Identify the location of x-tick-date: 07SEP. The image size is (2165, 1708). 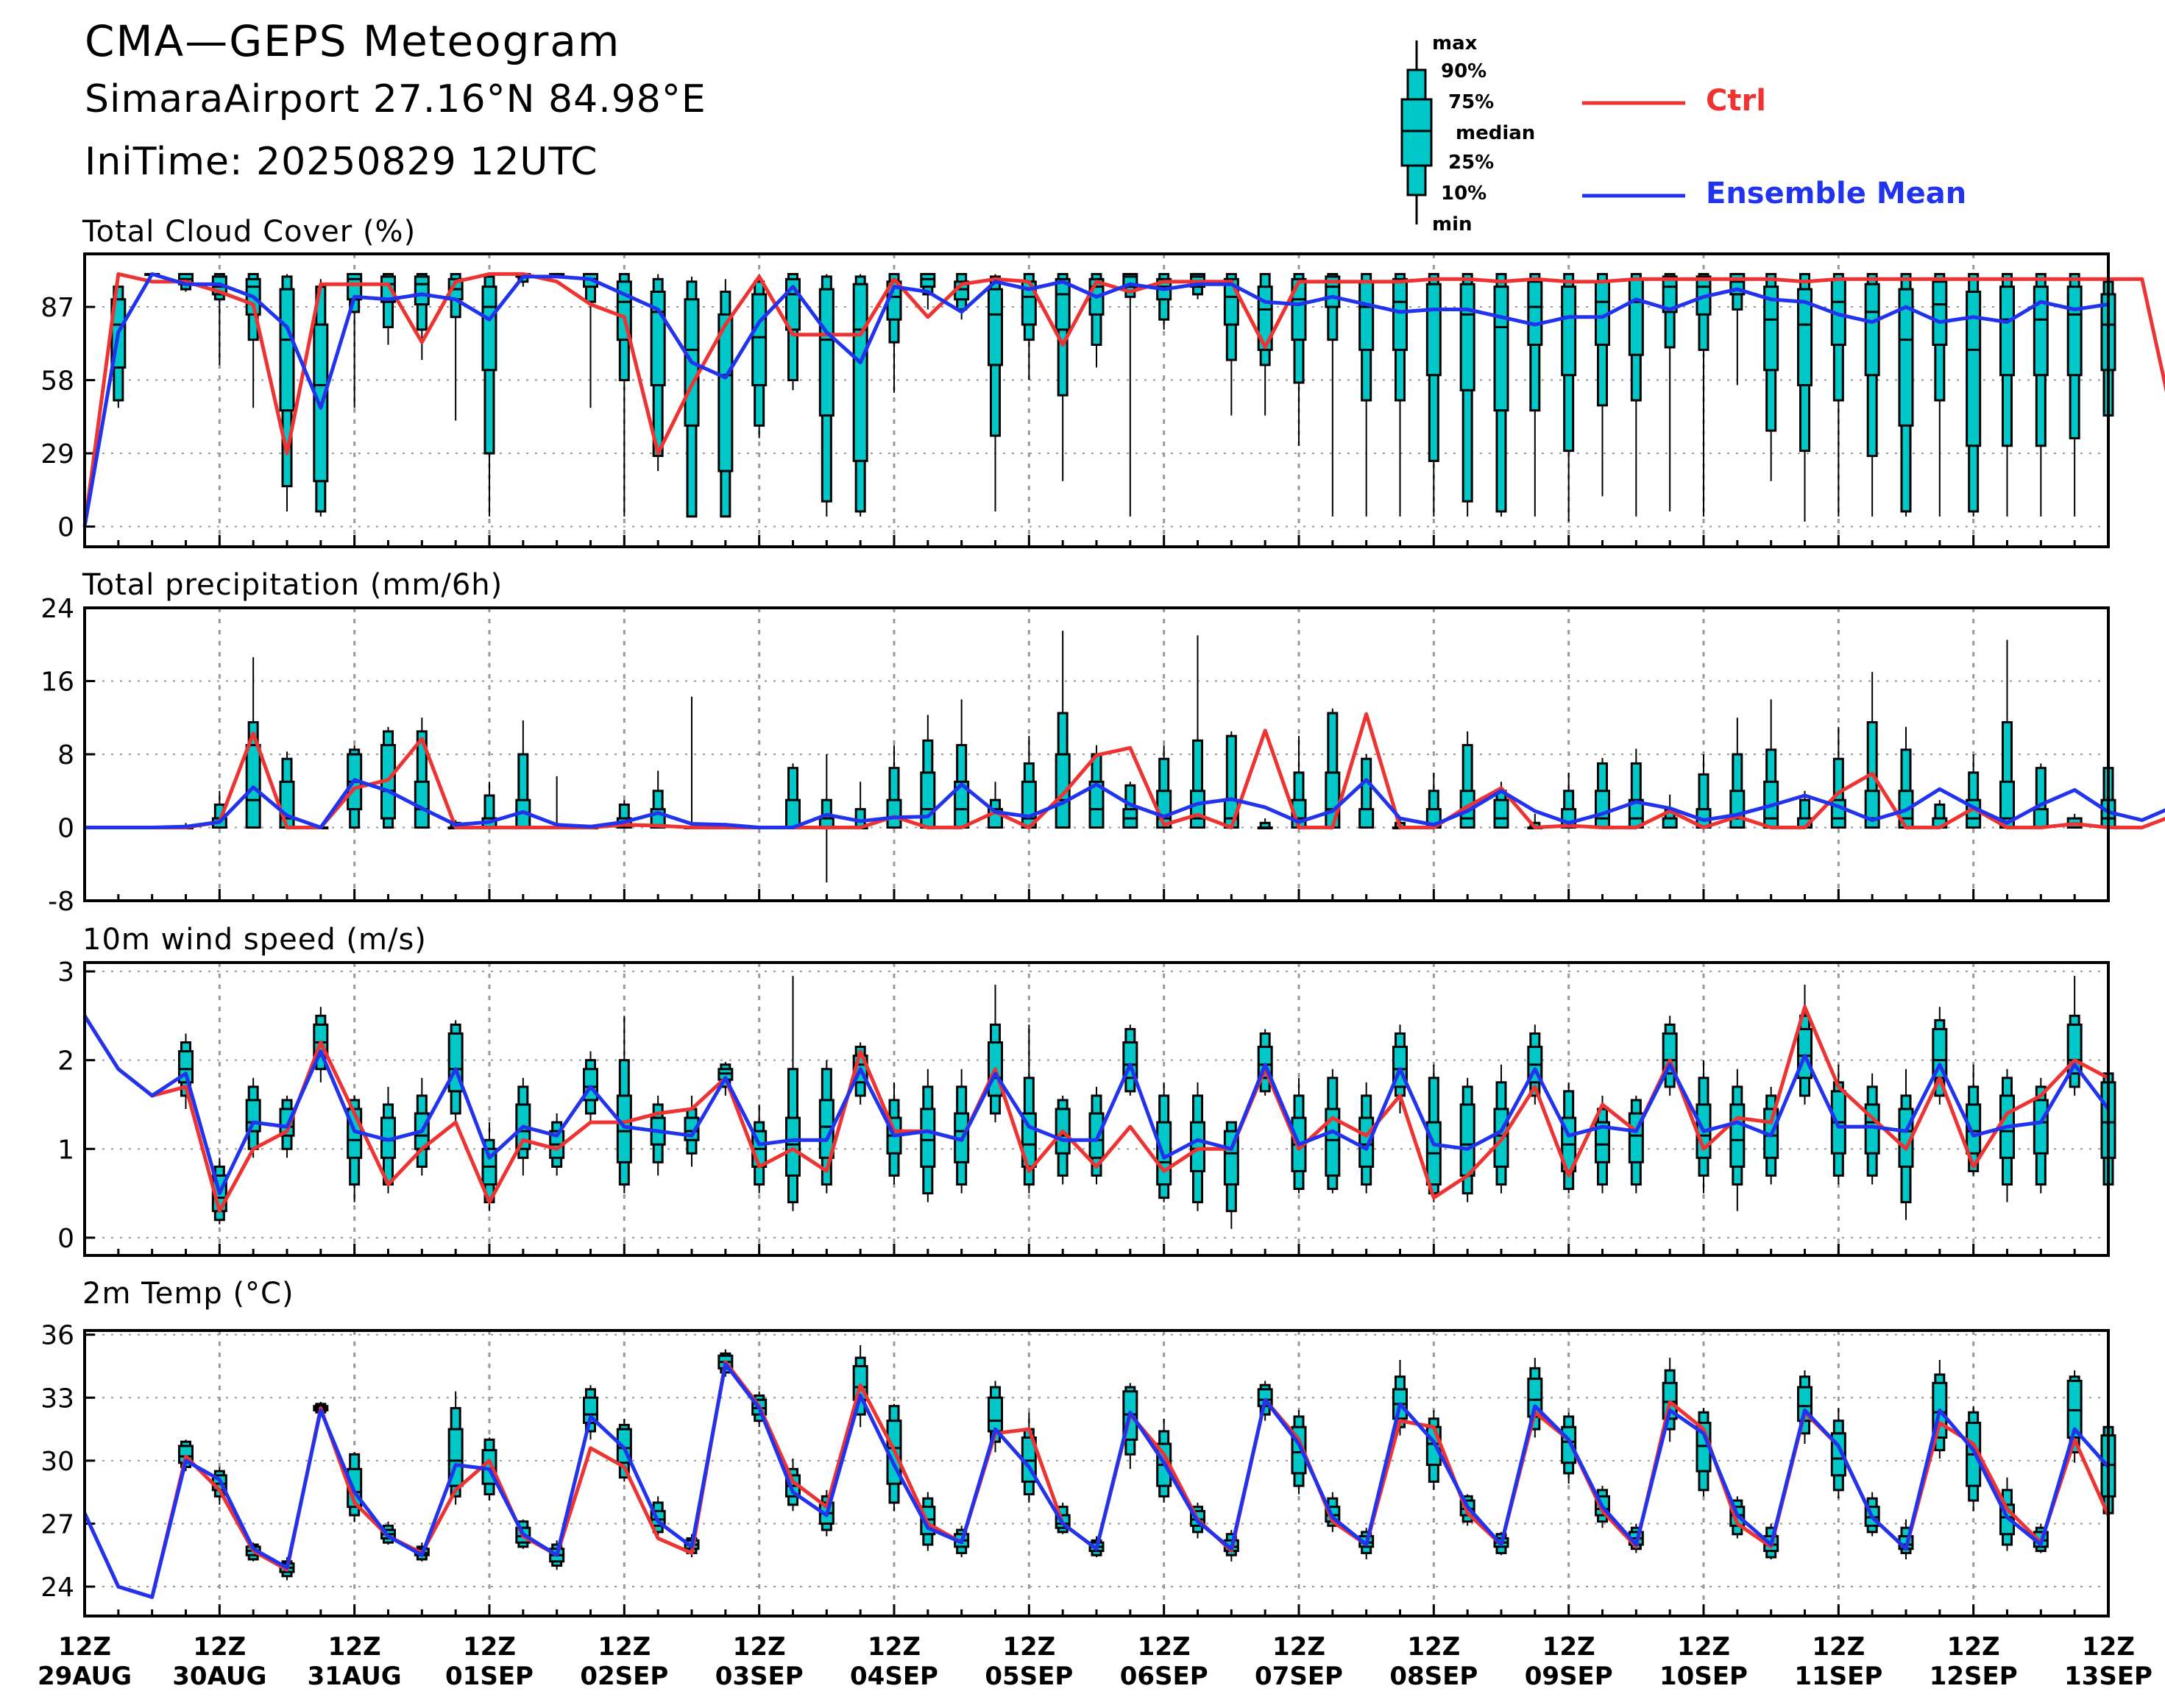
(1299, 1676).